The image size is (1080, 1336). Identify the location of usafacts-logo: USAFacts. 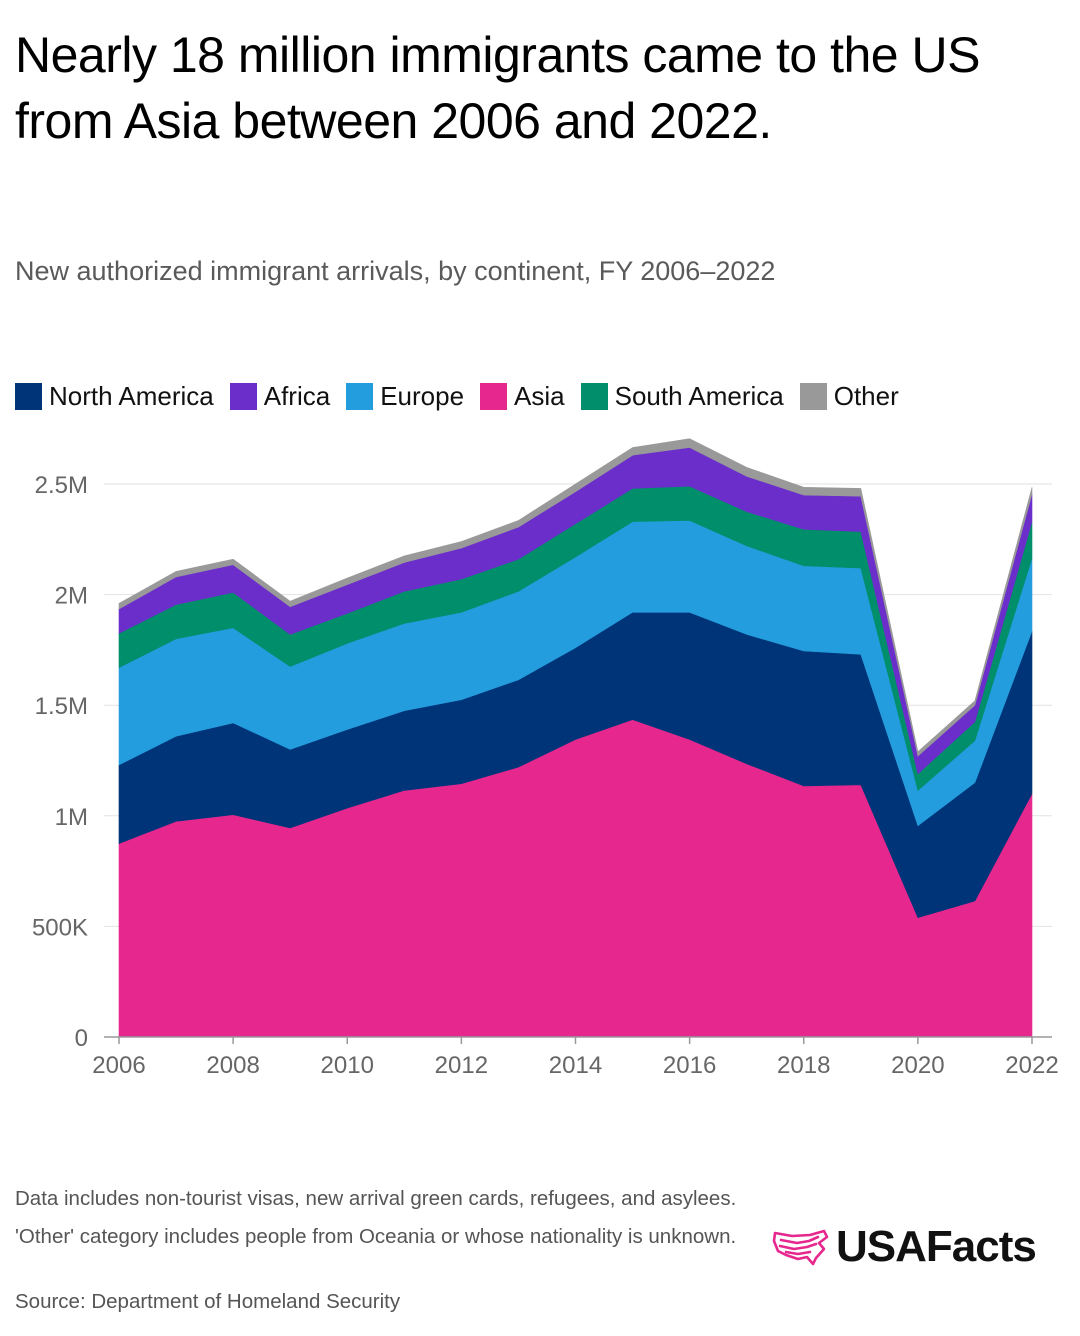
(904, 1247).